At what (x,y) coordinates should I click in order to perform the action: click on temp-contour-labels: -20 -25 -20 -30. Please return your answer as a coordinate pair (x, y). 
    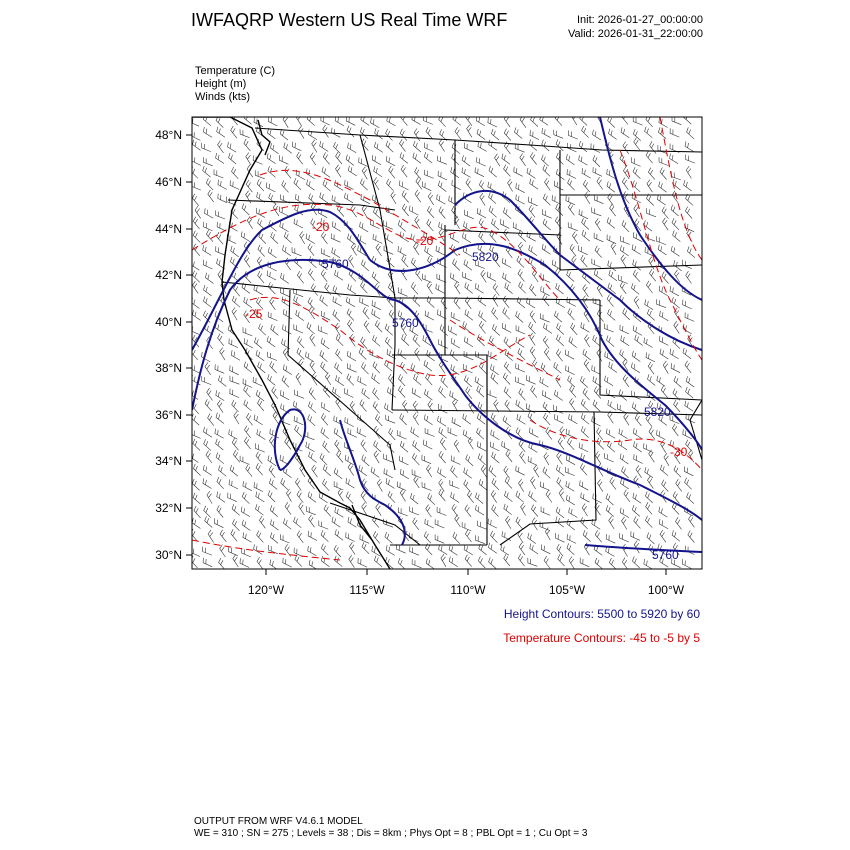
    Looking at the image, I should click on (466, 339).